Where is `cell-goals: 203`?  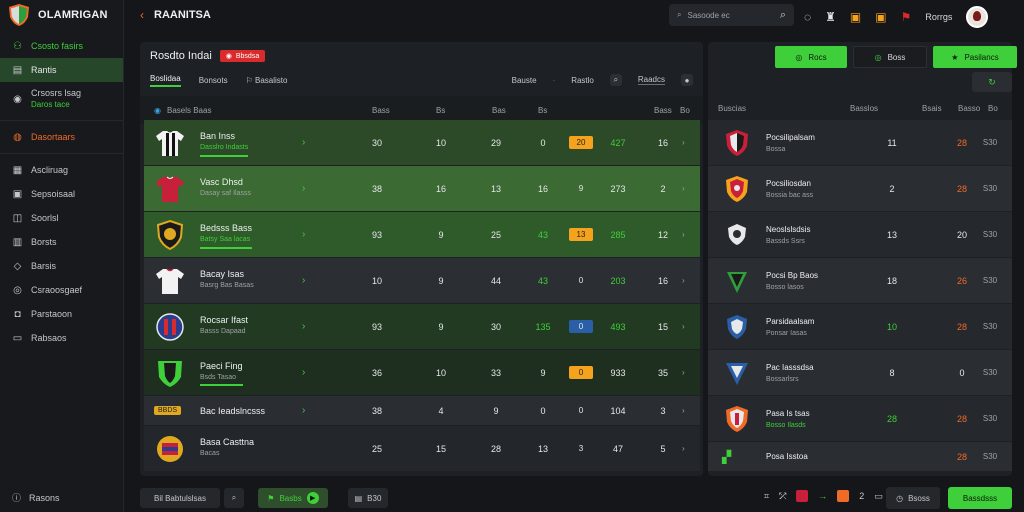
cell-goals: 203 is located at coordinates (618, 280).